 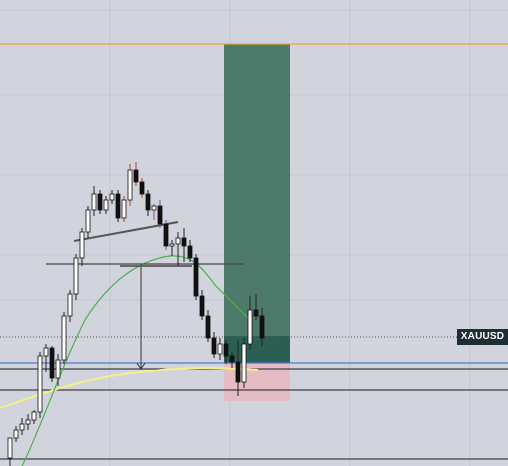 I want to click on position-tool, so click(x=257, y=222).